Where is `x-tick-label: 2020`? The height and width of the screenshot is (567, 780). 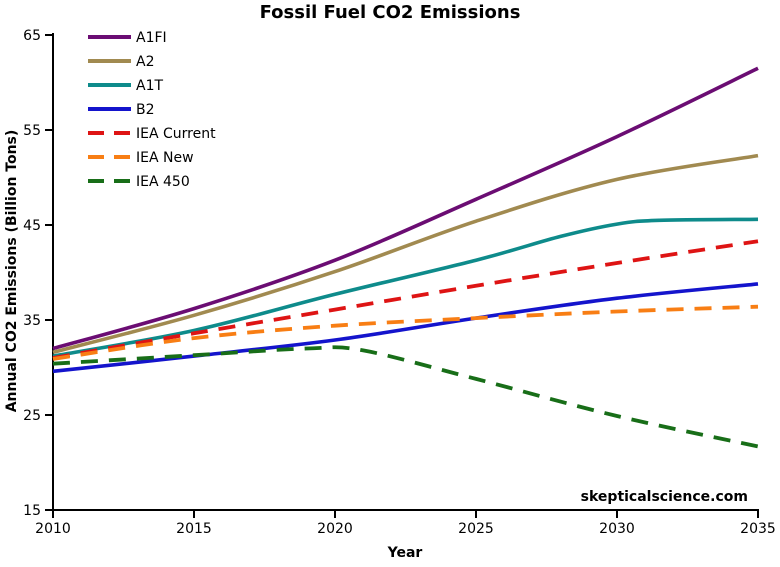
x-tick-label: 2020 is located at coordinates (335, 529).